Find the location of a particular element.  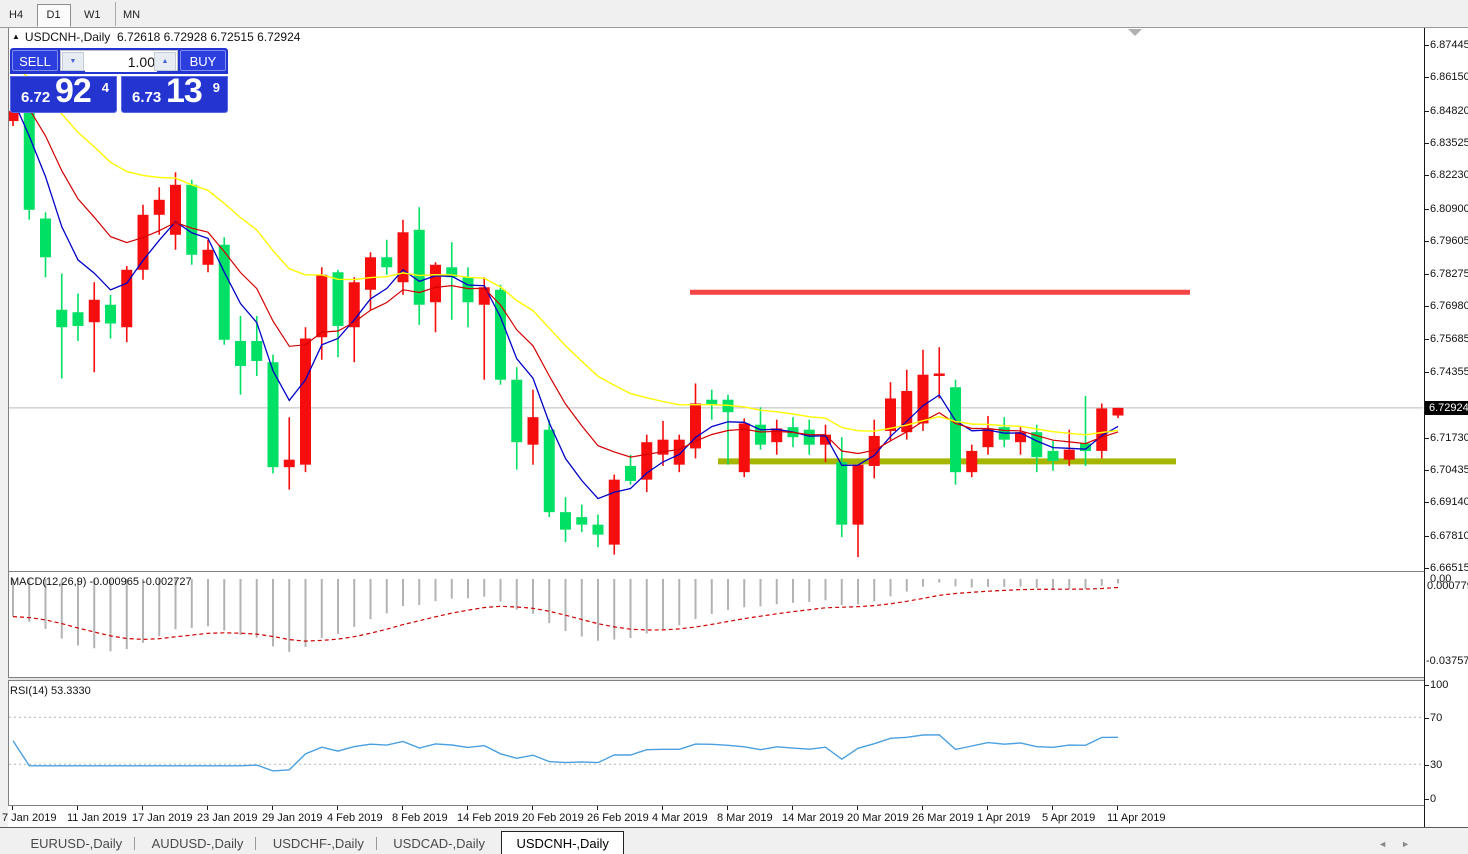

rsi-axis-label: 30 is located at coordinates (1436, 765).